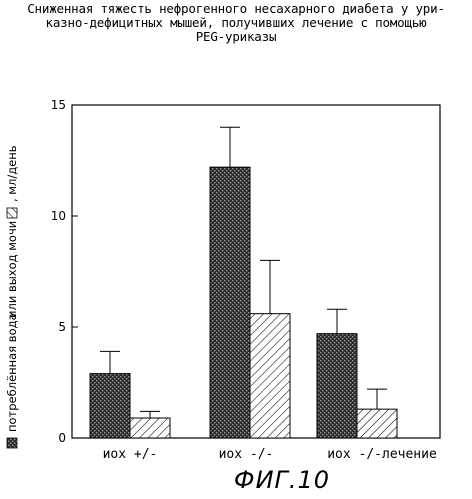 The image size is (472, 499). Describe the element at coordinates (12, 372) in the screenshot. I see `y-label-water: потреблённая вода` at that location.